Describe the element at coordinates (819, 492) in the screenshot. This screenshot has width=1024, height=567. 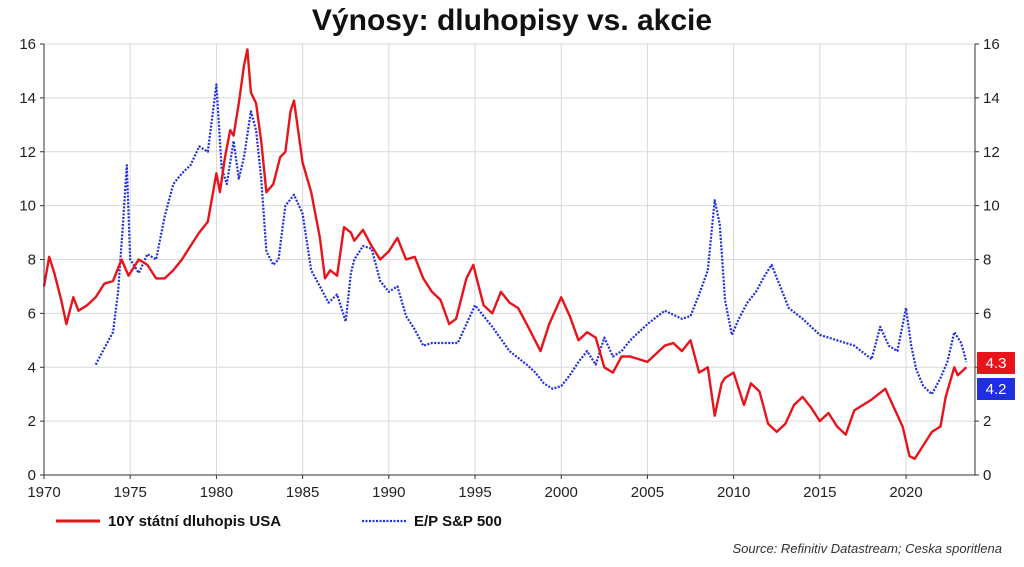
I see `x-tick-label: 2015` at that location.